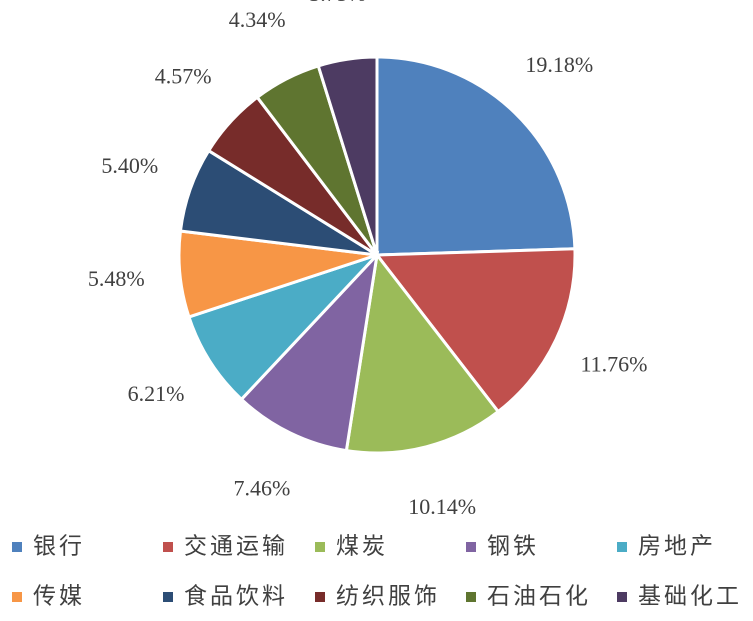 Image resolution: width=753 pixels, height=621 pixels. Describe the element at coordinates (677, 547) in the screenshot. I see `legend-label: 房地产` at that location.